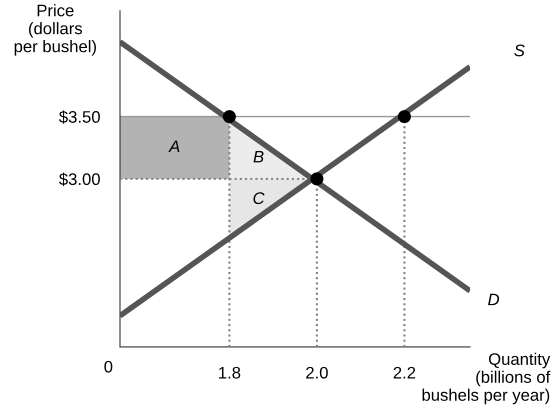  I want to click on series-label: C, so click(259, 198).